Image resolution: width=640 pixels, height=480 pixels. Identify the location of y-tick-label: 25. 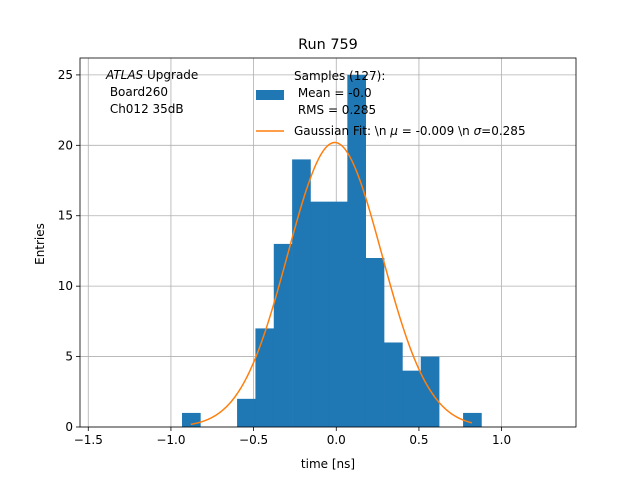
(65, 75).